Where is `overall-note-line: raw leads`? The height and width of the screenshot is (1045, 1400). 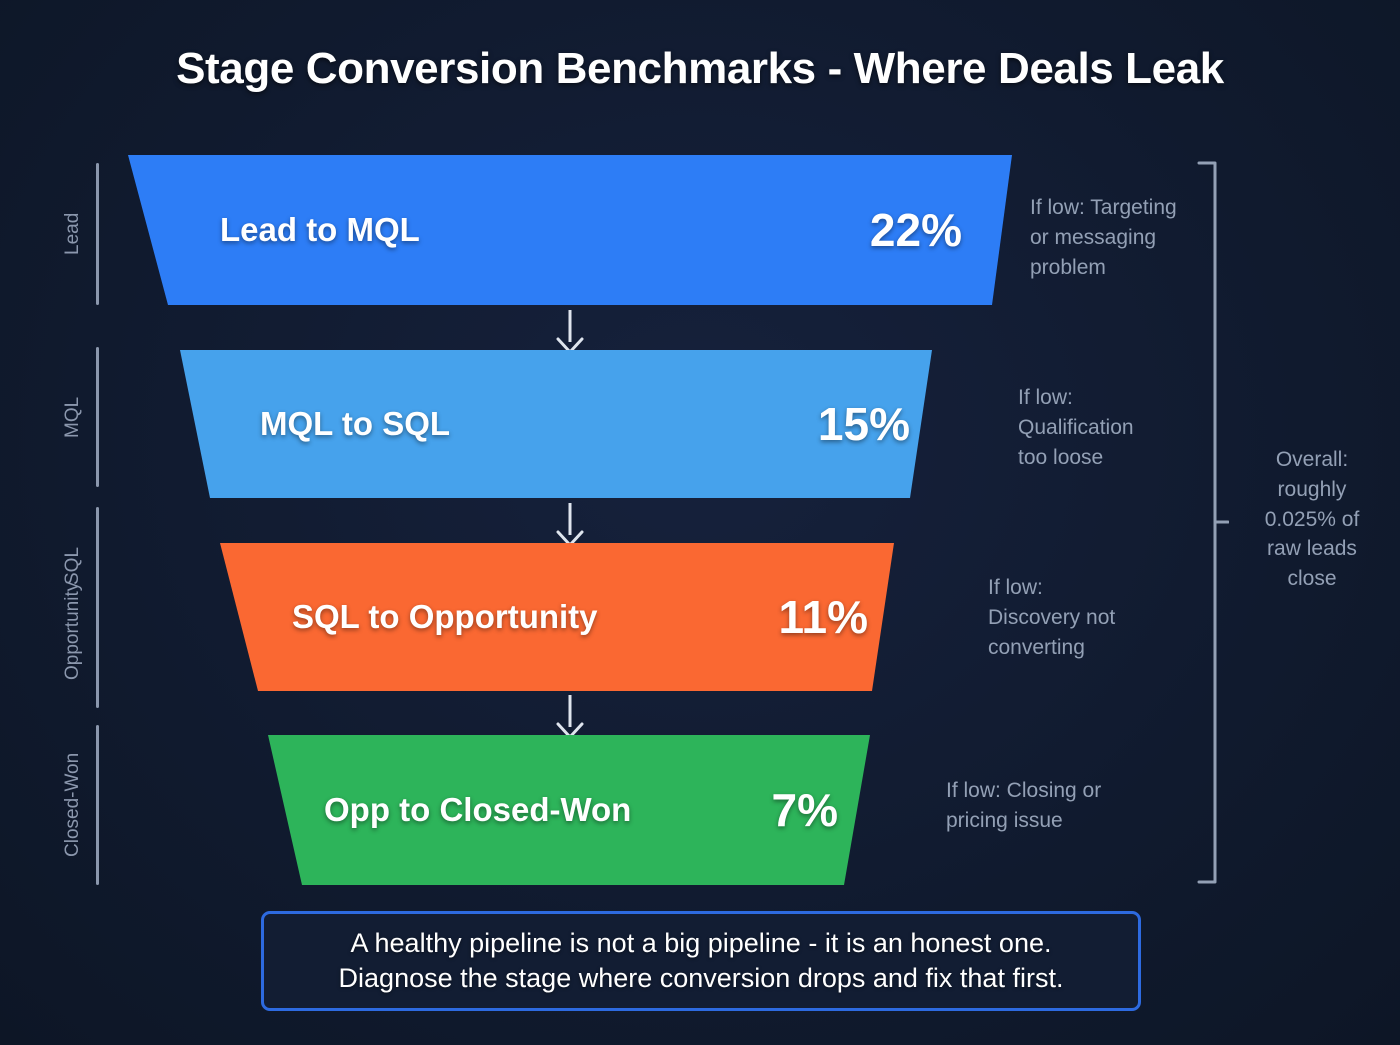
overall-note-line: raw leads is located at coordinates (1312, 549).